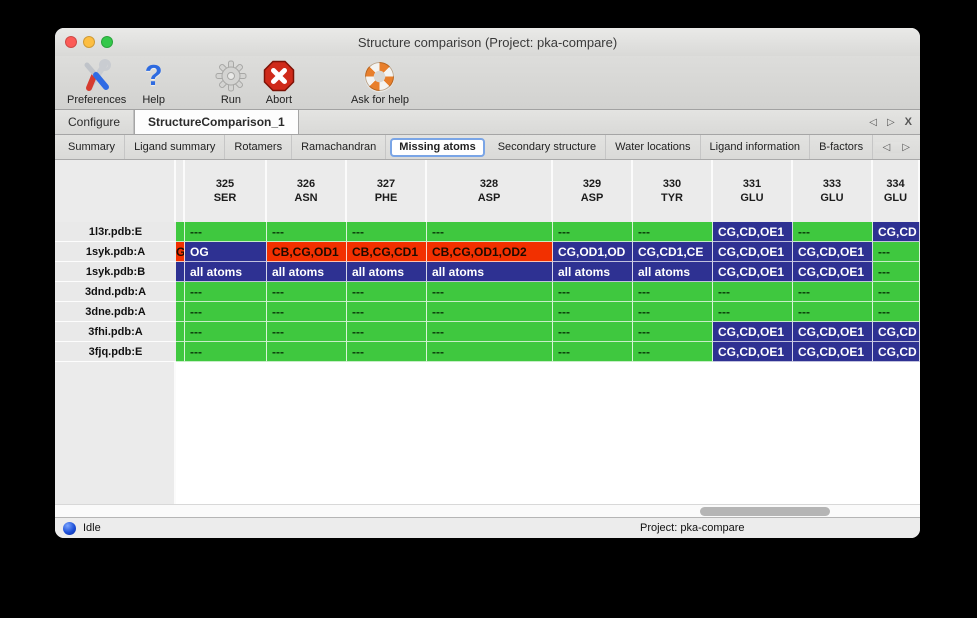  I want to click on toolbar-button-run: Run, so click(231, 82).